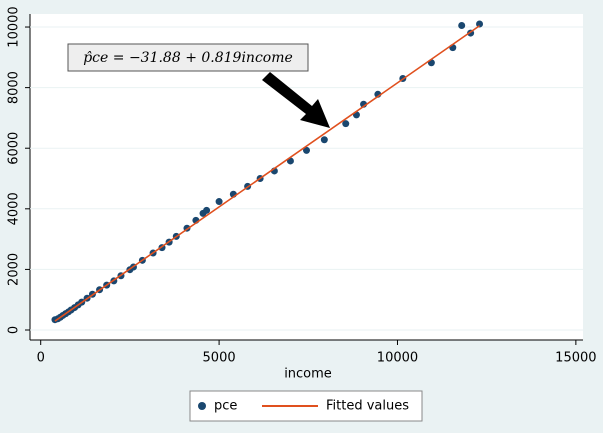  I want to click on y-tick-label: 8000, so click(14, 87).